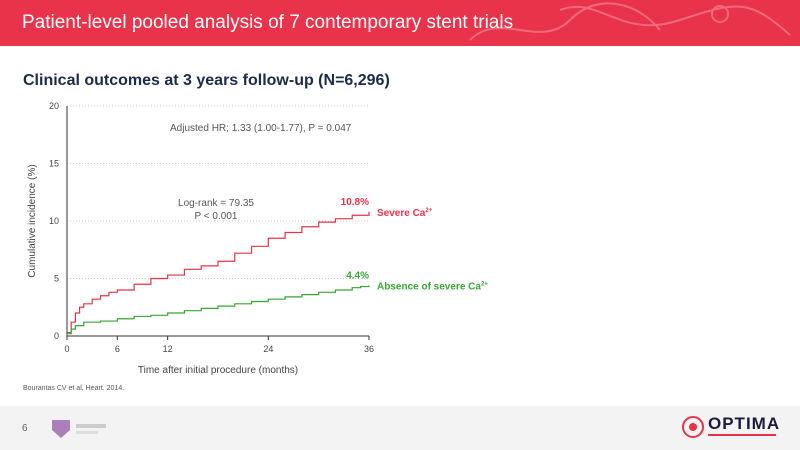  I want to click on x-tick-label: 24, so click(268, 349).